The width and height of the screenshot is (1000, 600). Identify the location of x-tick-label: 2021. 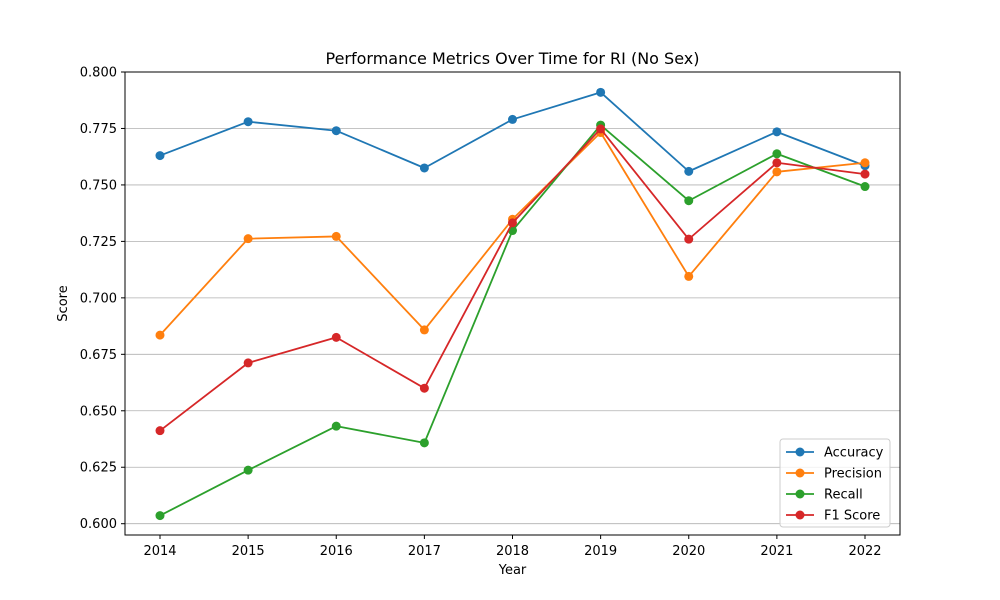
(776, 551).